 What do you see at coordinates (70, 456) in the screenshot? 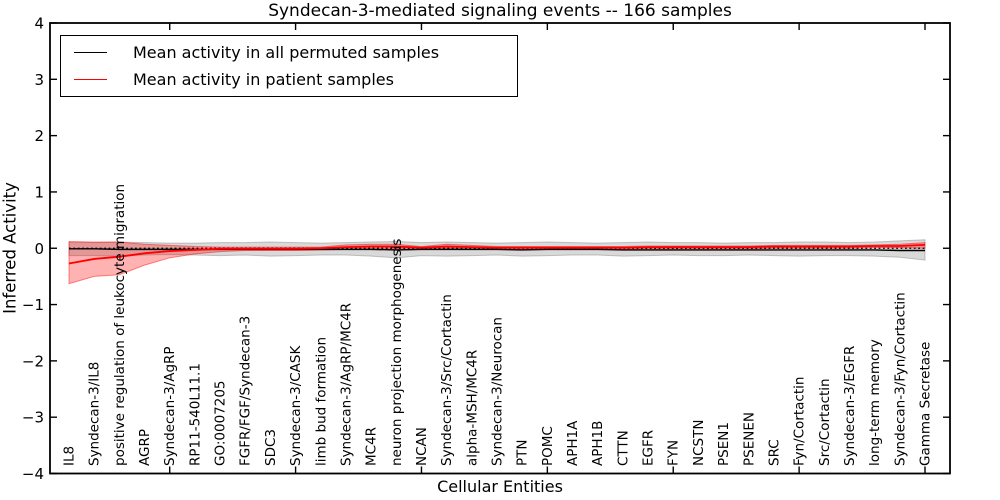
I see `x-tick-label: IL8` at bounding box center [70, 456].